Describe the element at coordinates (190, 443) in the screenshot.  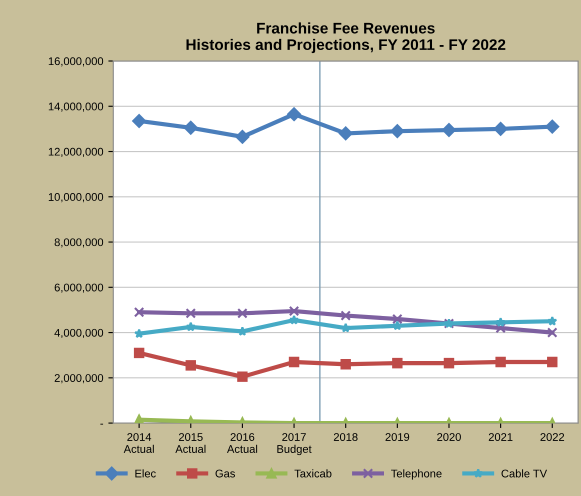
I see `x-tick-label: 2015 Actual` at that location.